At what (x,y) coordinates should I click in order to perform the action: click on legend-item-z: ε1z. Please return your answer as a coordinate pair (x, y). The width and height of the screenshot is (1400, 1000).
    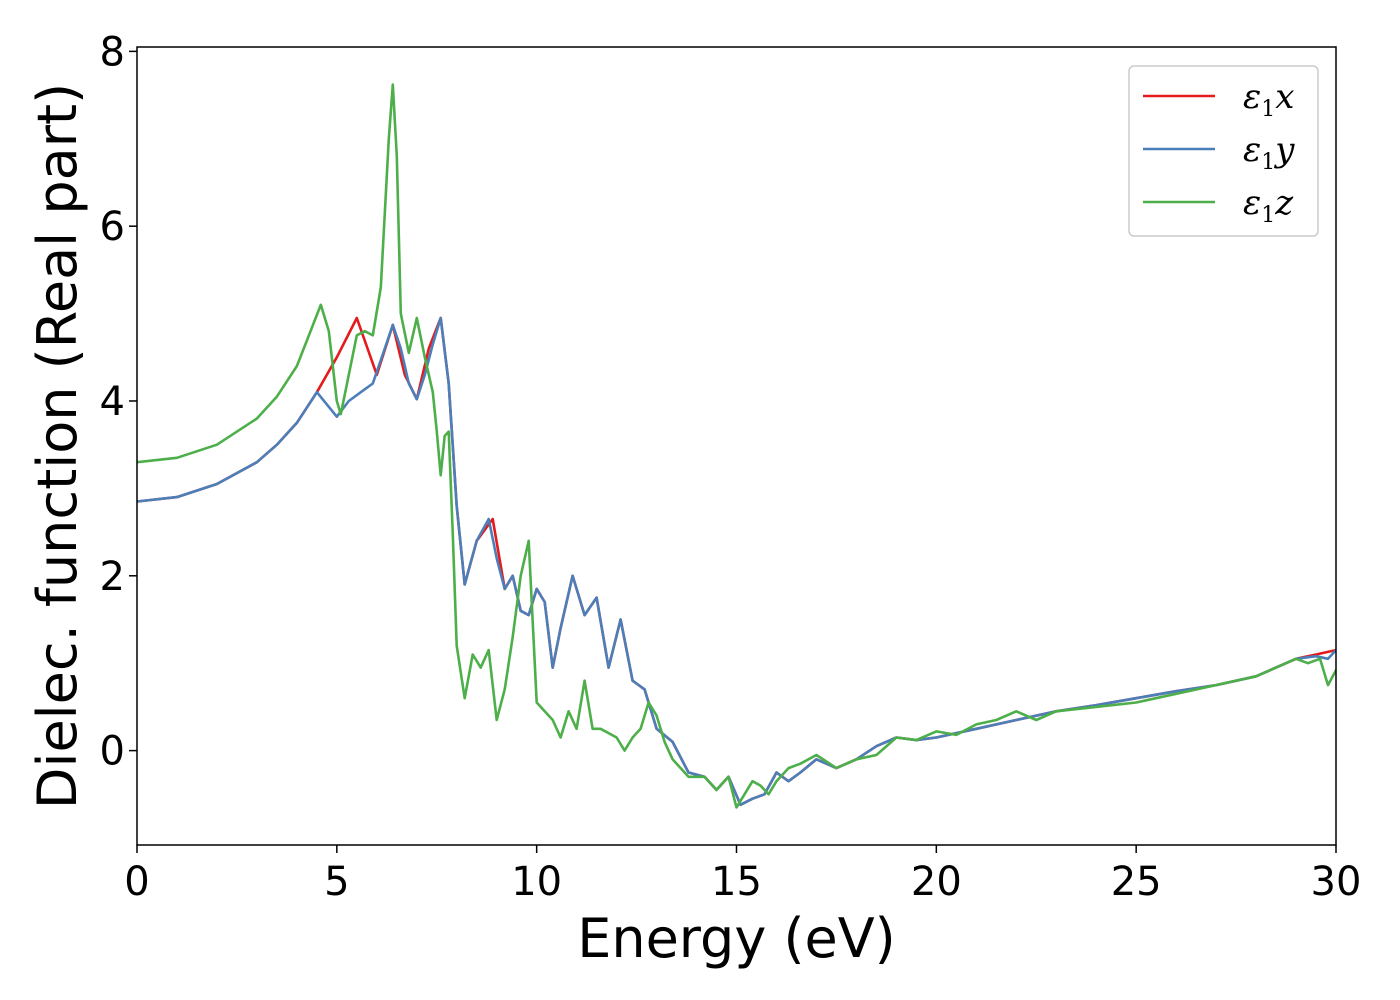
    Looking at the image, I should click on (1218, 205).